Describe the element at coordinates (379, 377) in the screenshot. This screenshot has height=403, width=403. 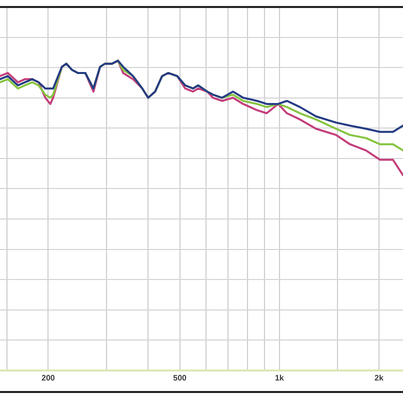
I see `x-tick-label: 2k` at that location.